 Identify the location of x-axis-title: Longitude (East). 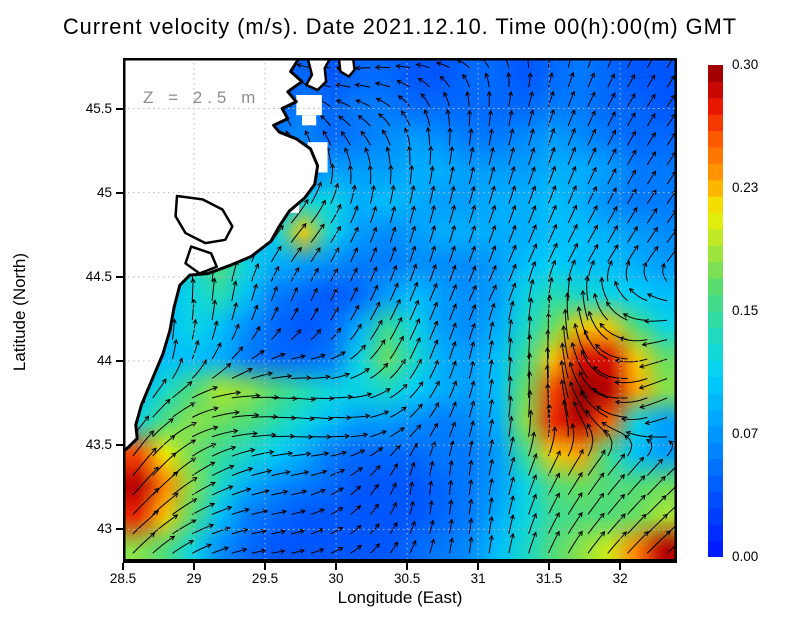
(400, 597).